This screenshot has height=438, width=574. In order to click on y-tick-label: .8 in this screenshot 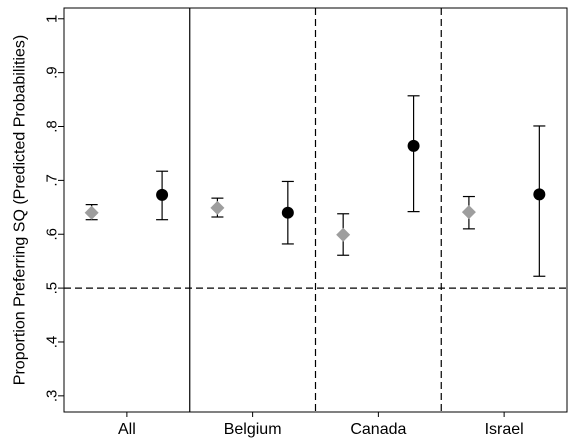, I will do `click(52, 126)`.